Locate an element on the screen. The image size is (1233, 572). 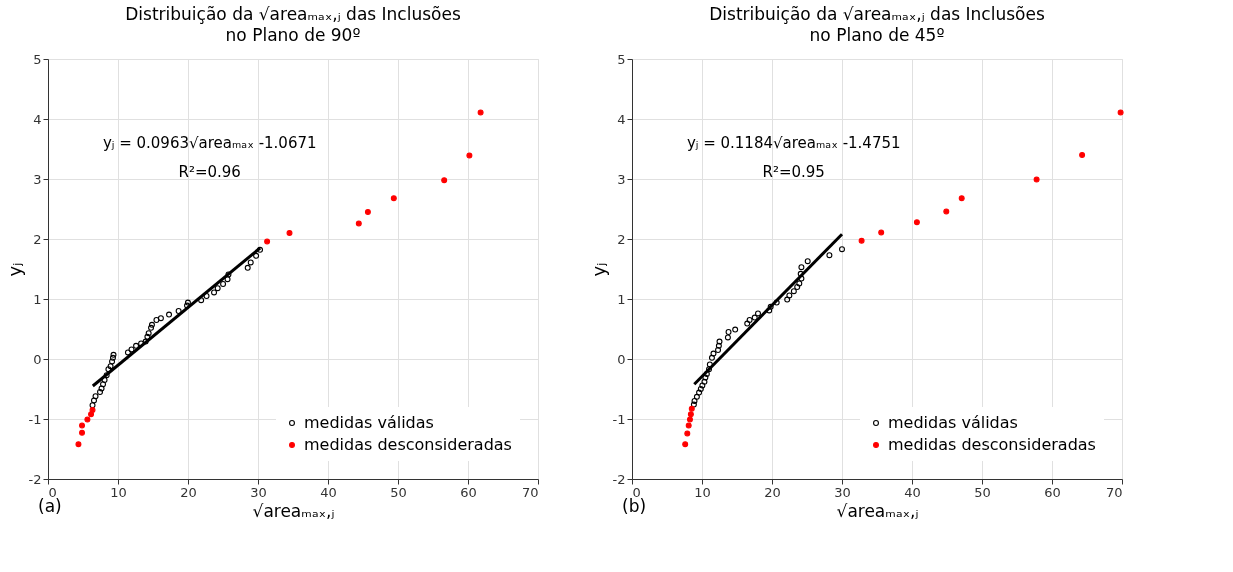
x-tick-label: 20 is located at coordinates (188, 492).